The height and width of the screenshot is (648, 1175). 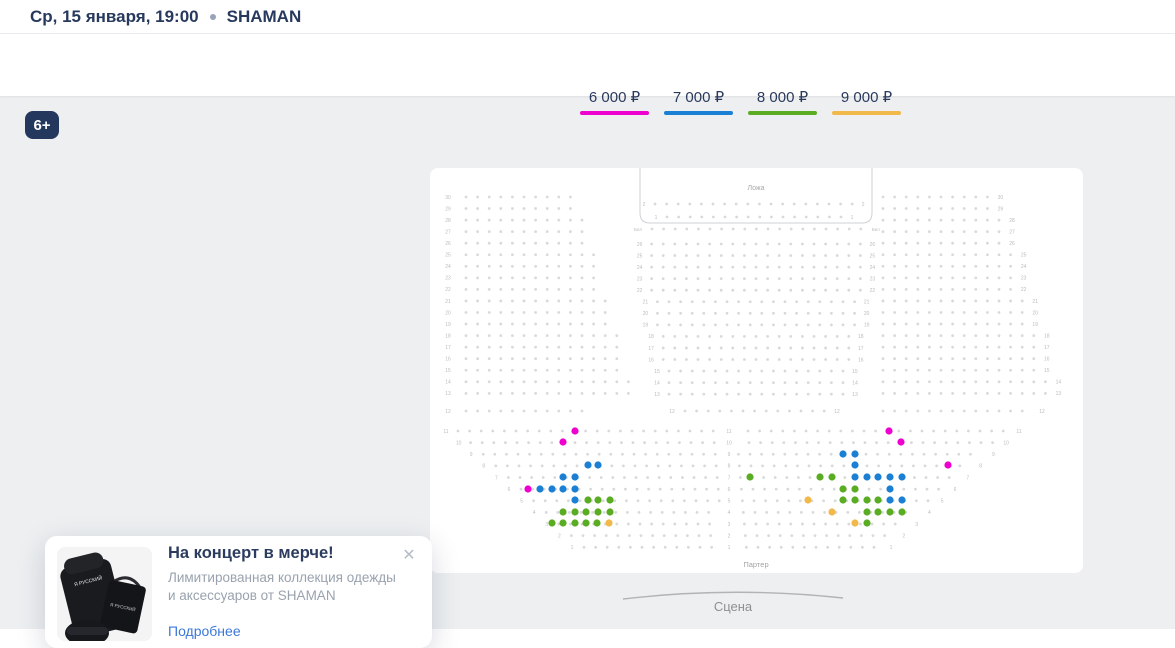 I want to click on svg-text: 14, so click(x=448, y=383).